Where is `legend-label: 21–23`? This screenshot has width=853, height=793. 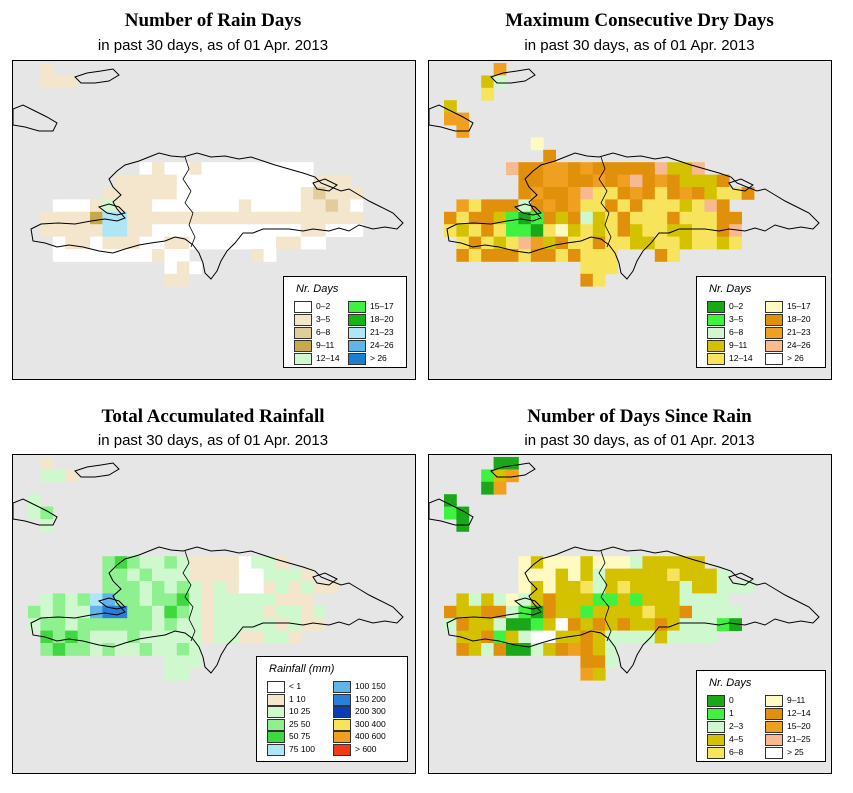
legend-label: 21–23 is located at coordinates (382, 332).